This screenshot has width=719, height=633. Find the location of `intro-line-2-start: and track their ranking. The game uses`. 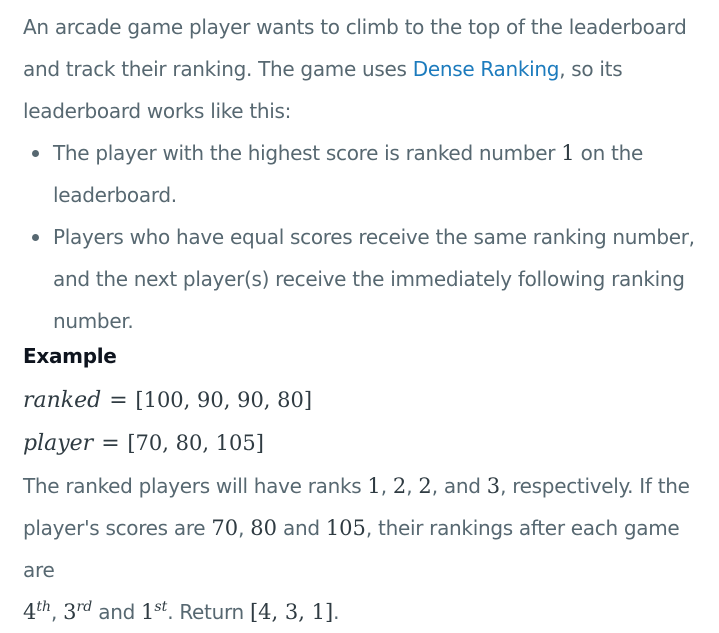

intro-line-2-start: and track their ranking. The game uses is located at coordinates (218, 69).